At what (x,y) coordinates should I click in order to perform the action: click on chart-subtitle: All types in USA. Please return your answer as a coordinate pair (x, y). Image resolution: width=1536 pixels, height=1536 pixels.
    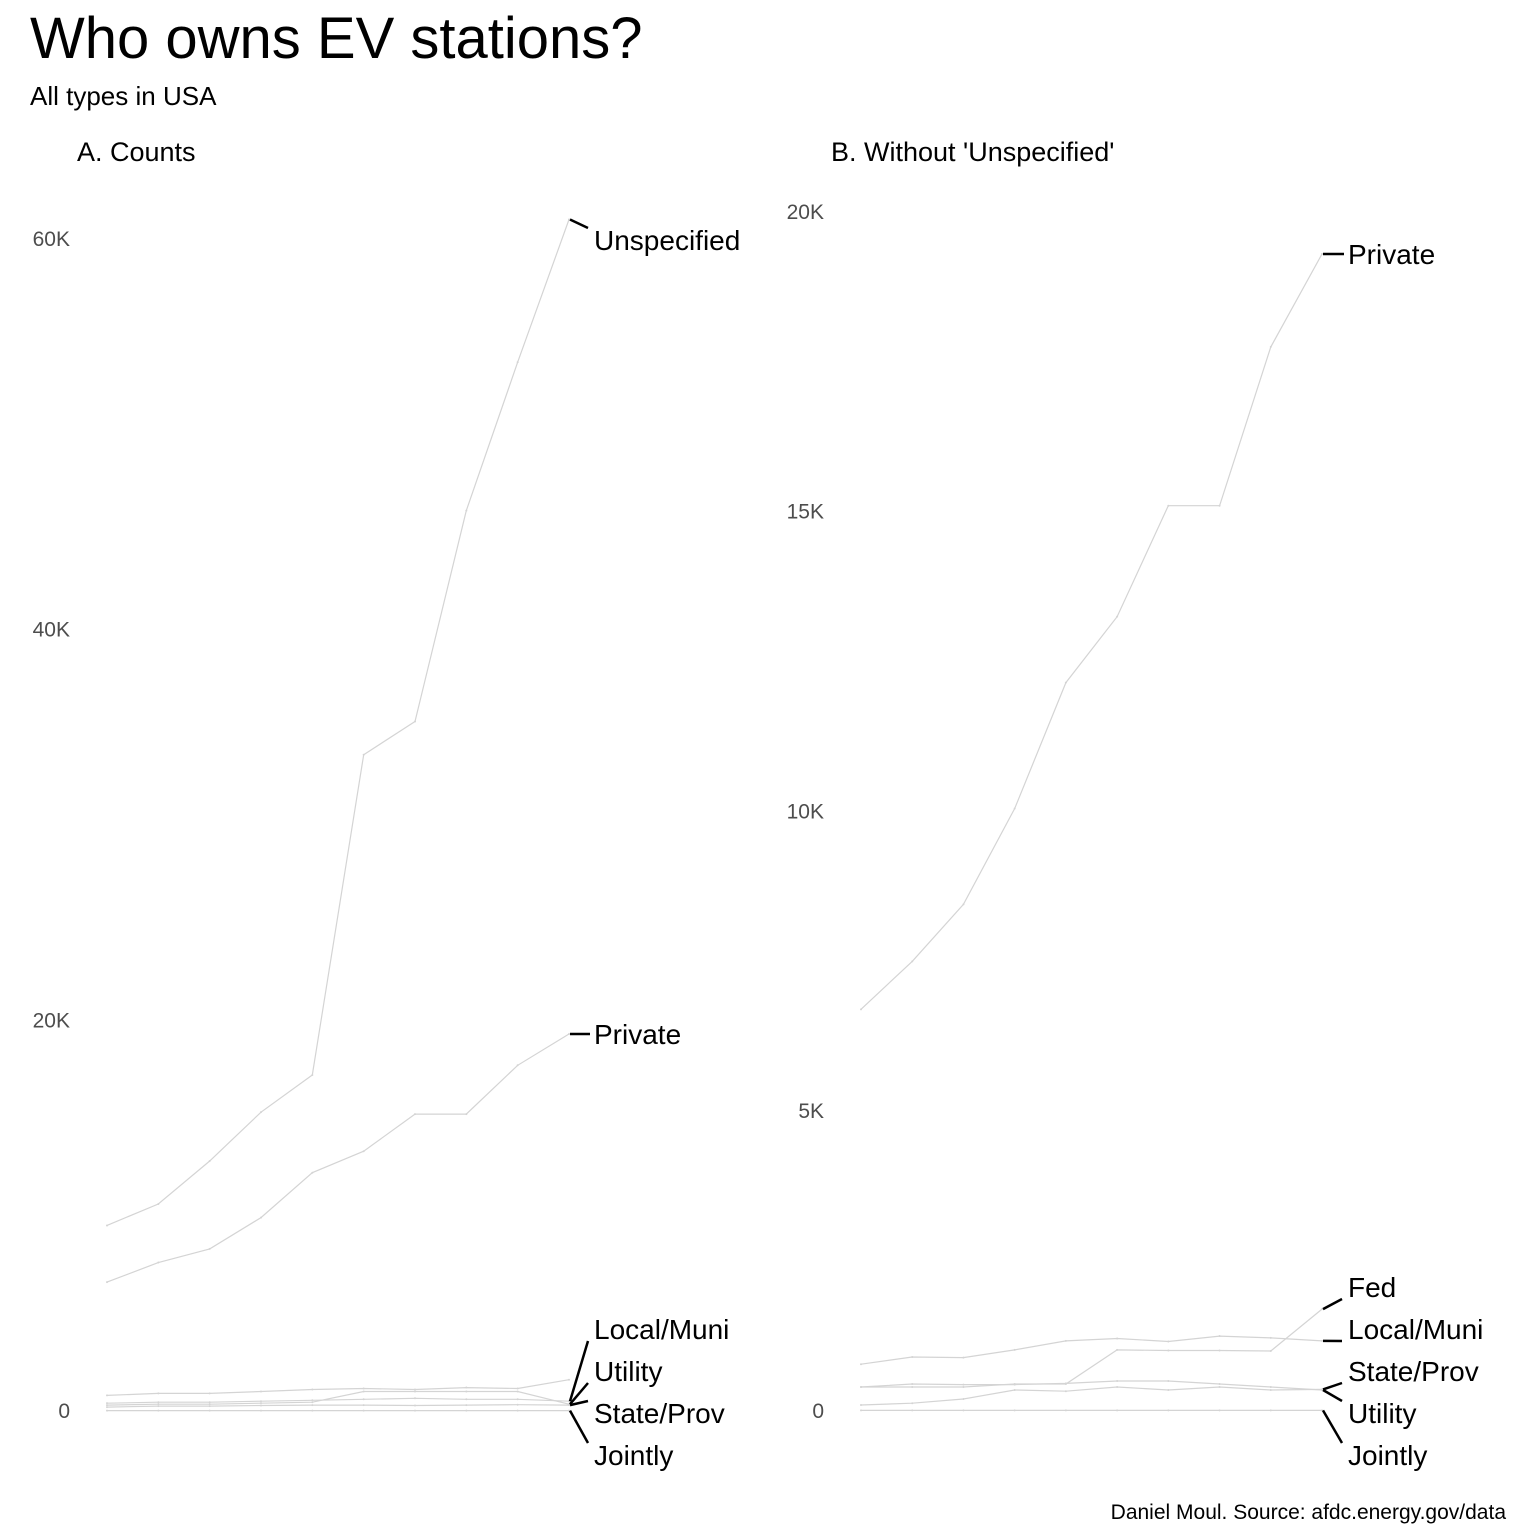
    Looking at the image, I should click on (123, 96).